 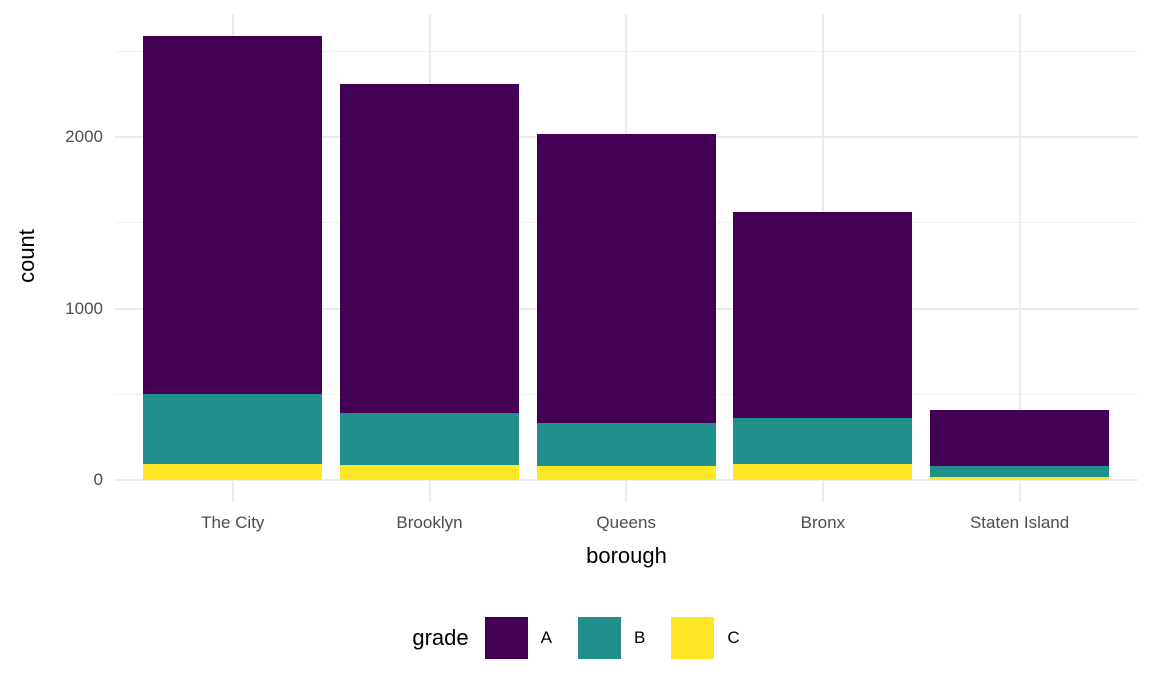 I want to click on legend-entry-C: C, so click(x=705, y=638).